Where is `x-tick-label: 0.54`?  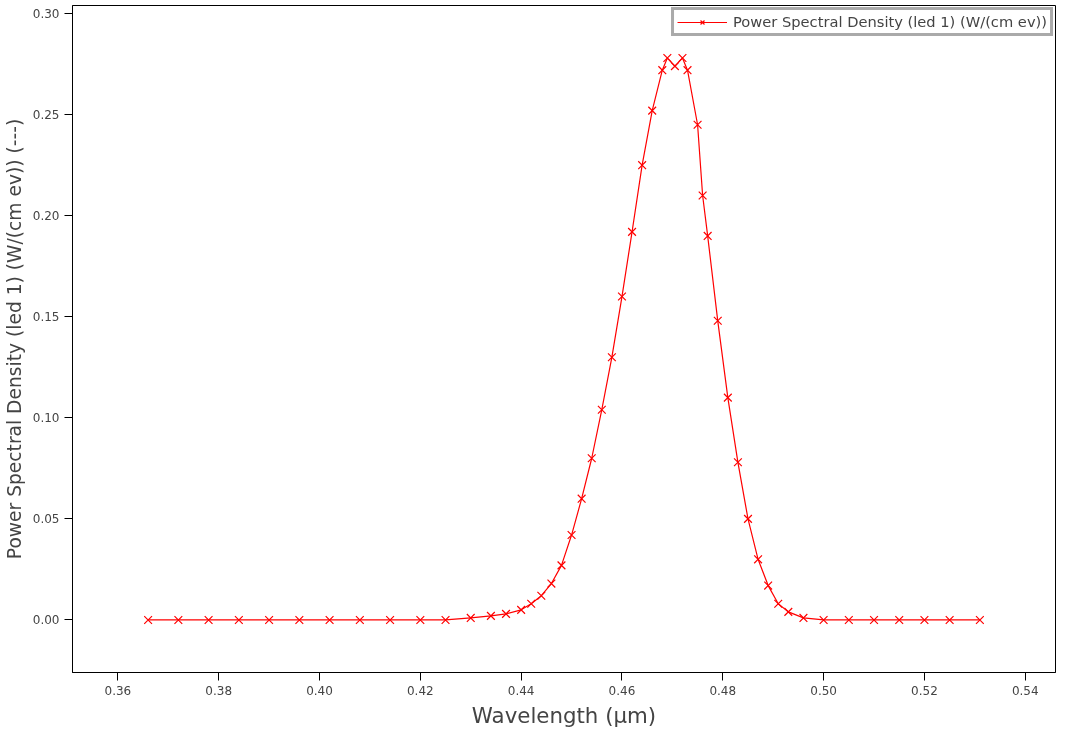
x-tick-label: 0.54 is located at coordinates (1025, 690).